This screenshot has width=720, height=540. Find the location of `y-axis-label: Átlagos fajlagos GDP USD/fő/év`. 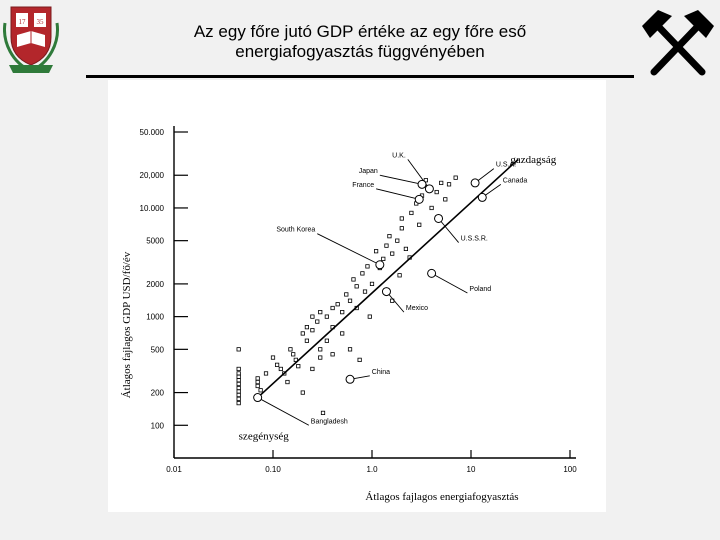

y-axis-label: Átlagos fajlagos GDP USD/fő/év is located at coordinates (127, 324).